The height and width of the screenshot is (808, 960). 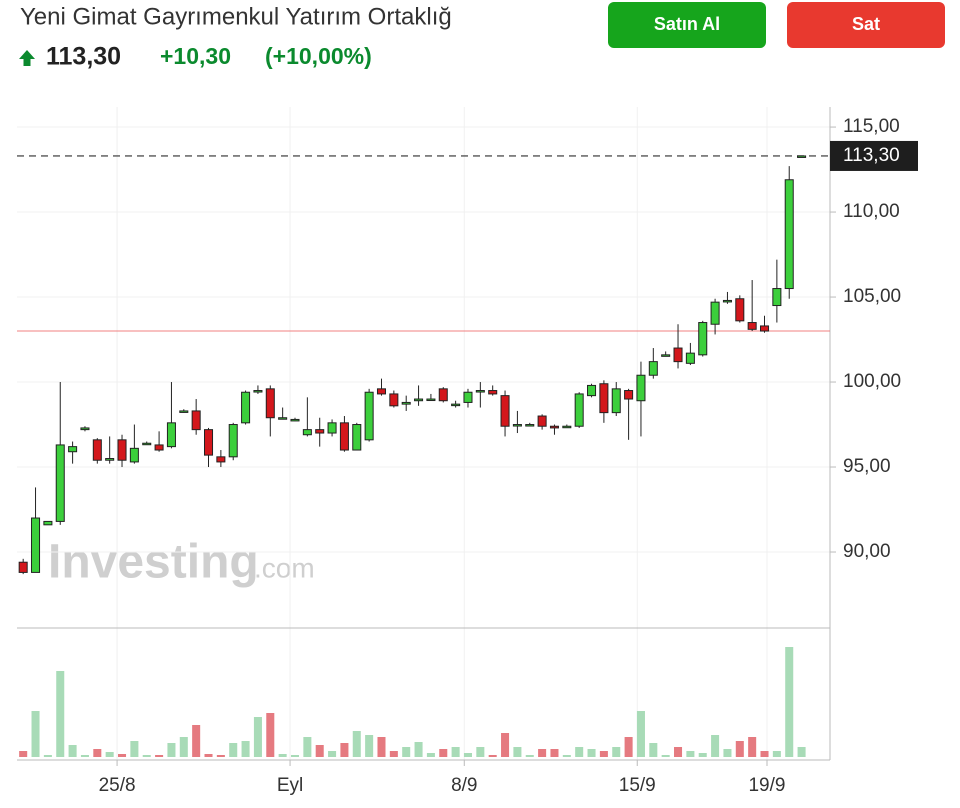 I want to click on sell-button-bg, so click(x=866, y=25).